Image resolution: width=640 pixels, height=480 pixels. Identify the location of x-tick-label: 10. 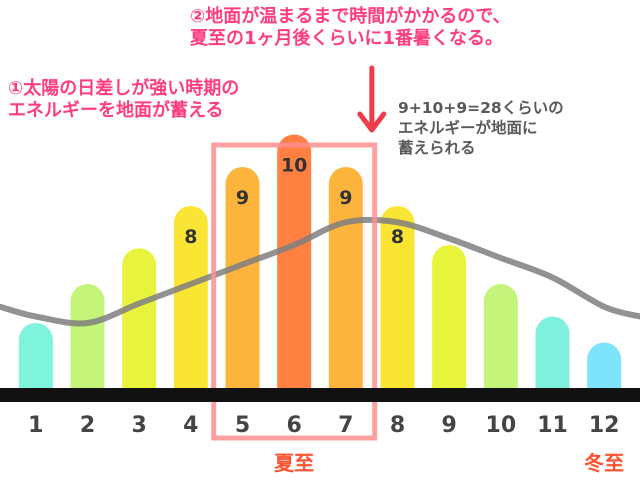
(501, 425).